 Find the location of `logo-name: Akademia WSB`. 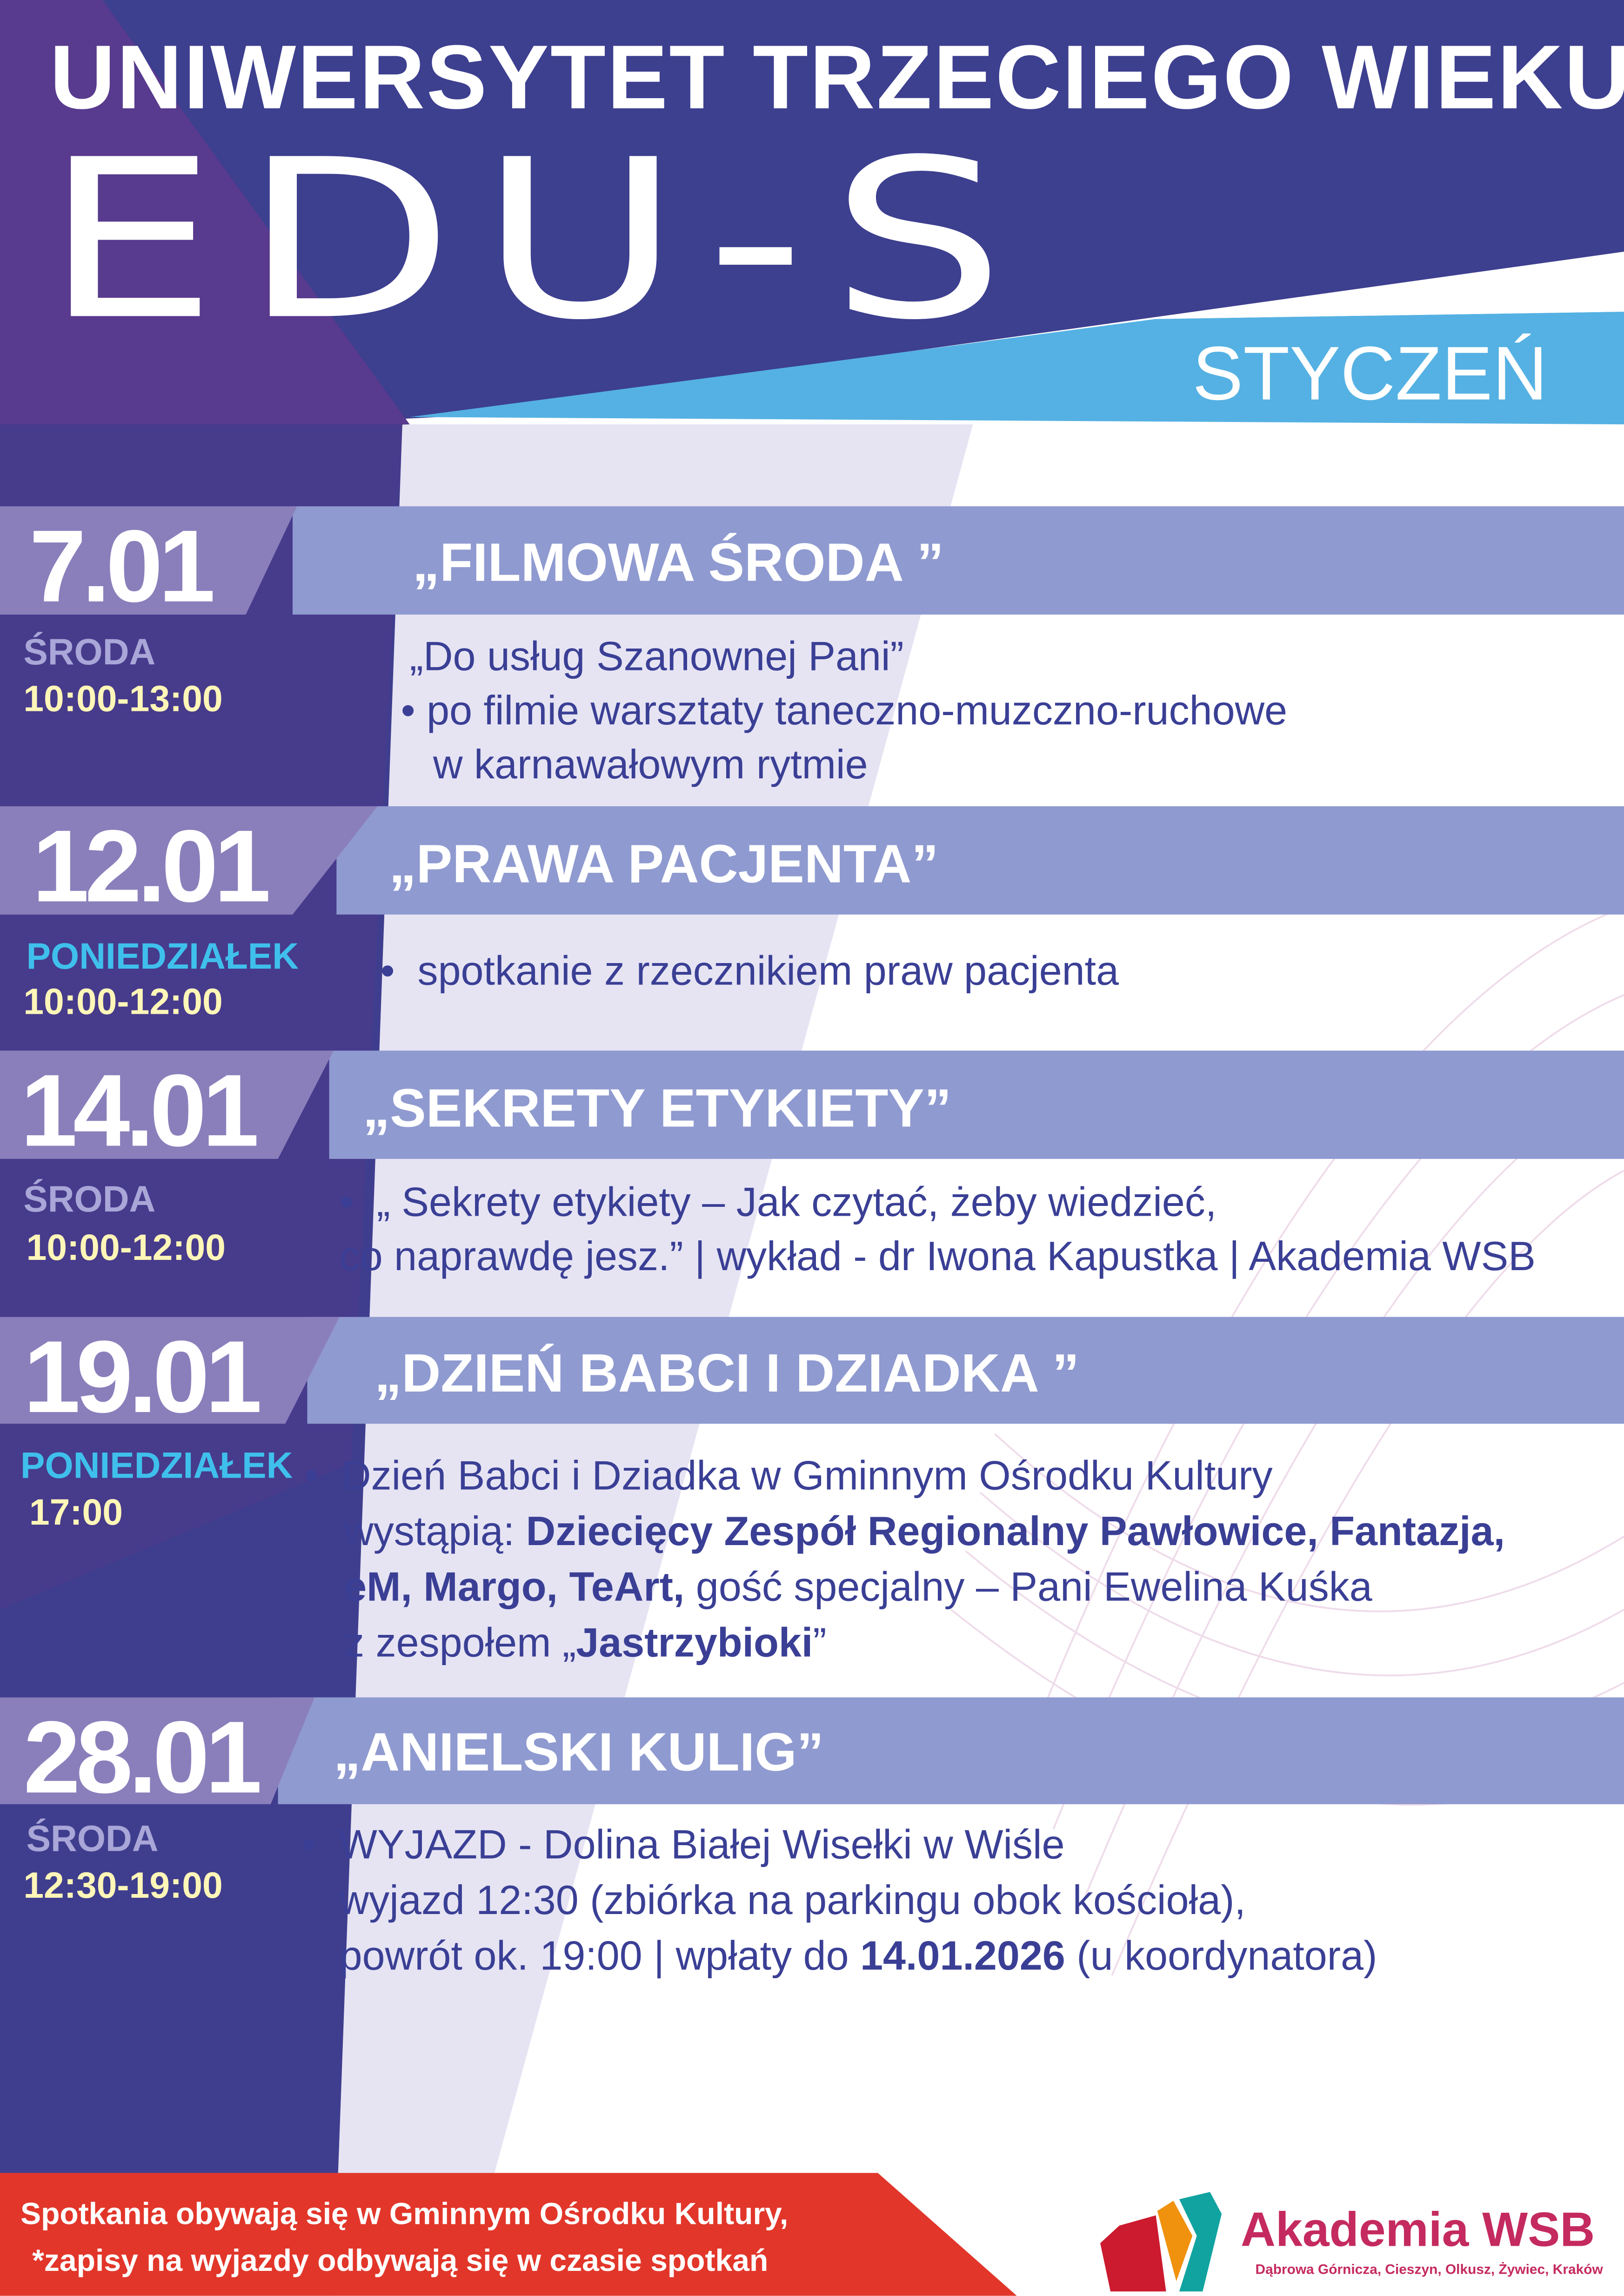

logo-name: Akademia WSB is located at coordinates (1418, 2229).